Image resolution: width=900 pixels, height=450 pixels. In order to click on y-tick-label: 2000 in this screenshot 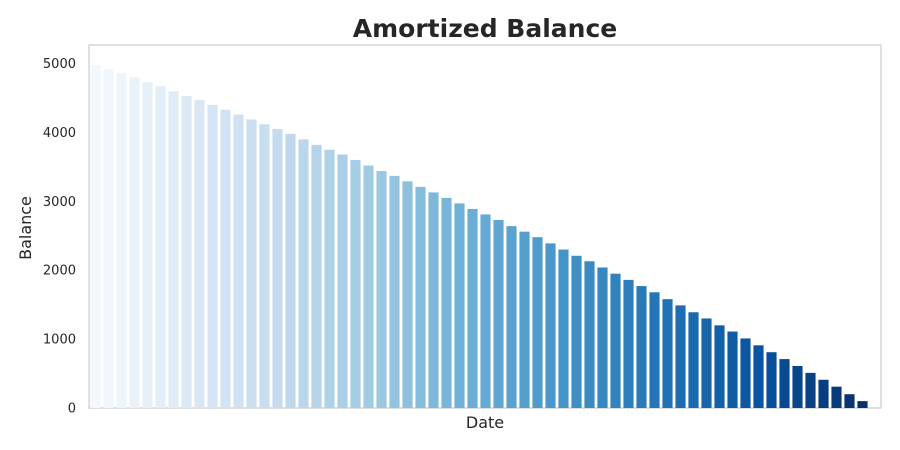, I will do `click(59, 271)`.